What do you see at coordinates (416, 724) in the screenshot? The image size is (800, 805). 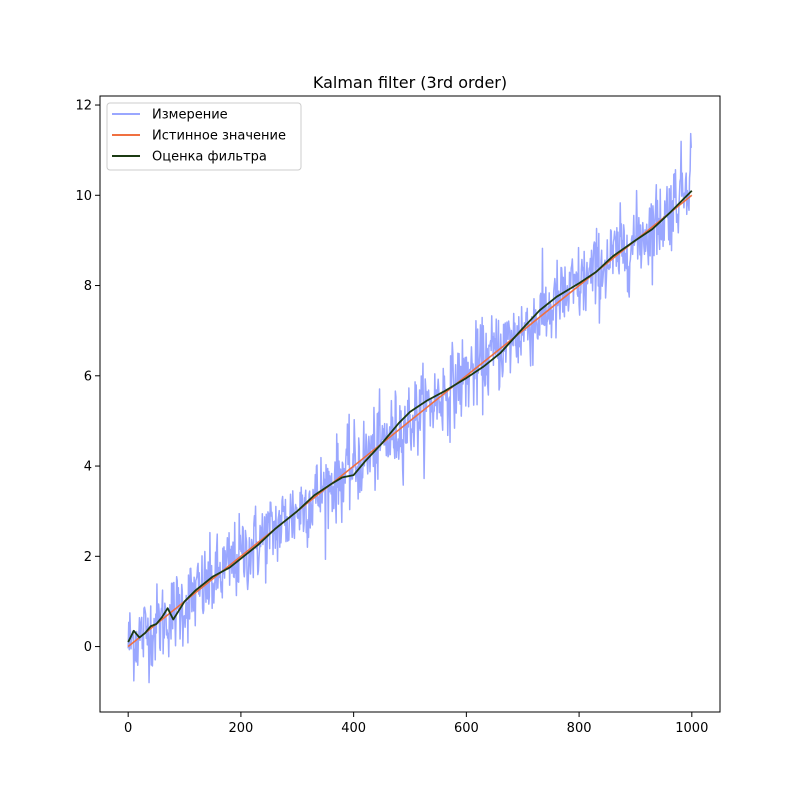 I see `x-axis: 0 200 400 600 800 1000` at bounding box center [416, 724].